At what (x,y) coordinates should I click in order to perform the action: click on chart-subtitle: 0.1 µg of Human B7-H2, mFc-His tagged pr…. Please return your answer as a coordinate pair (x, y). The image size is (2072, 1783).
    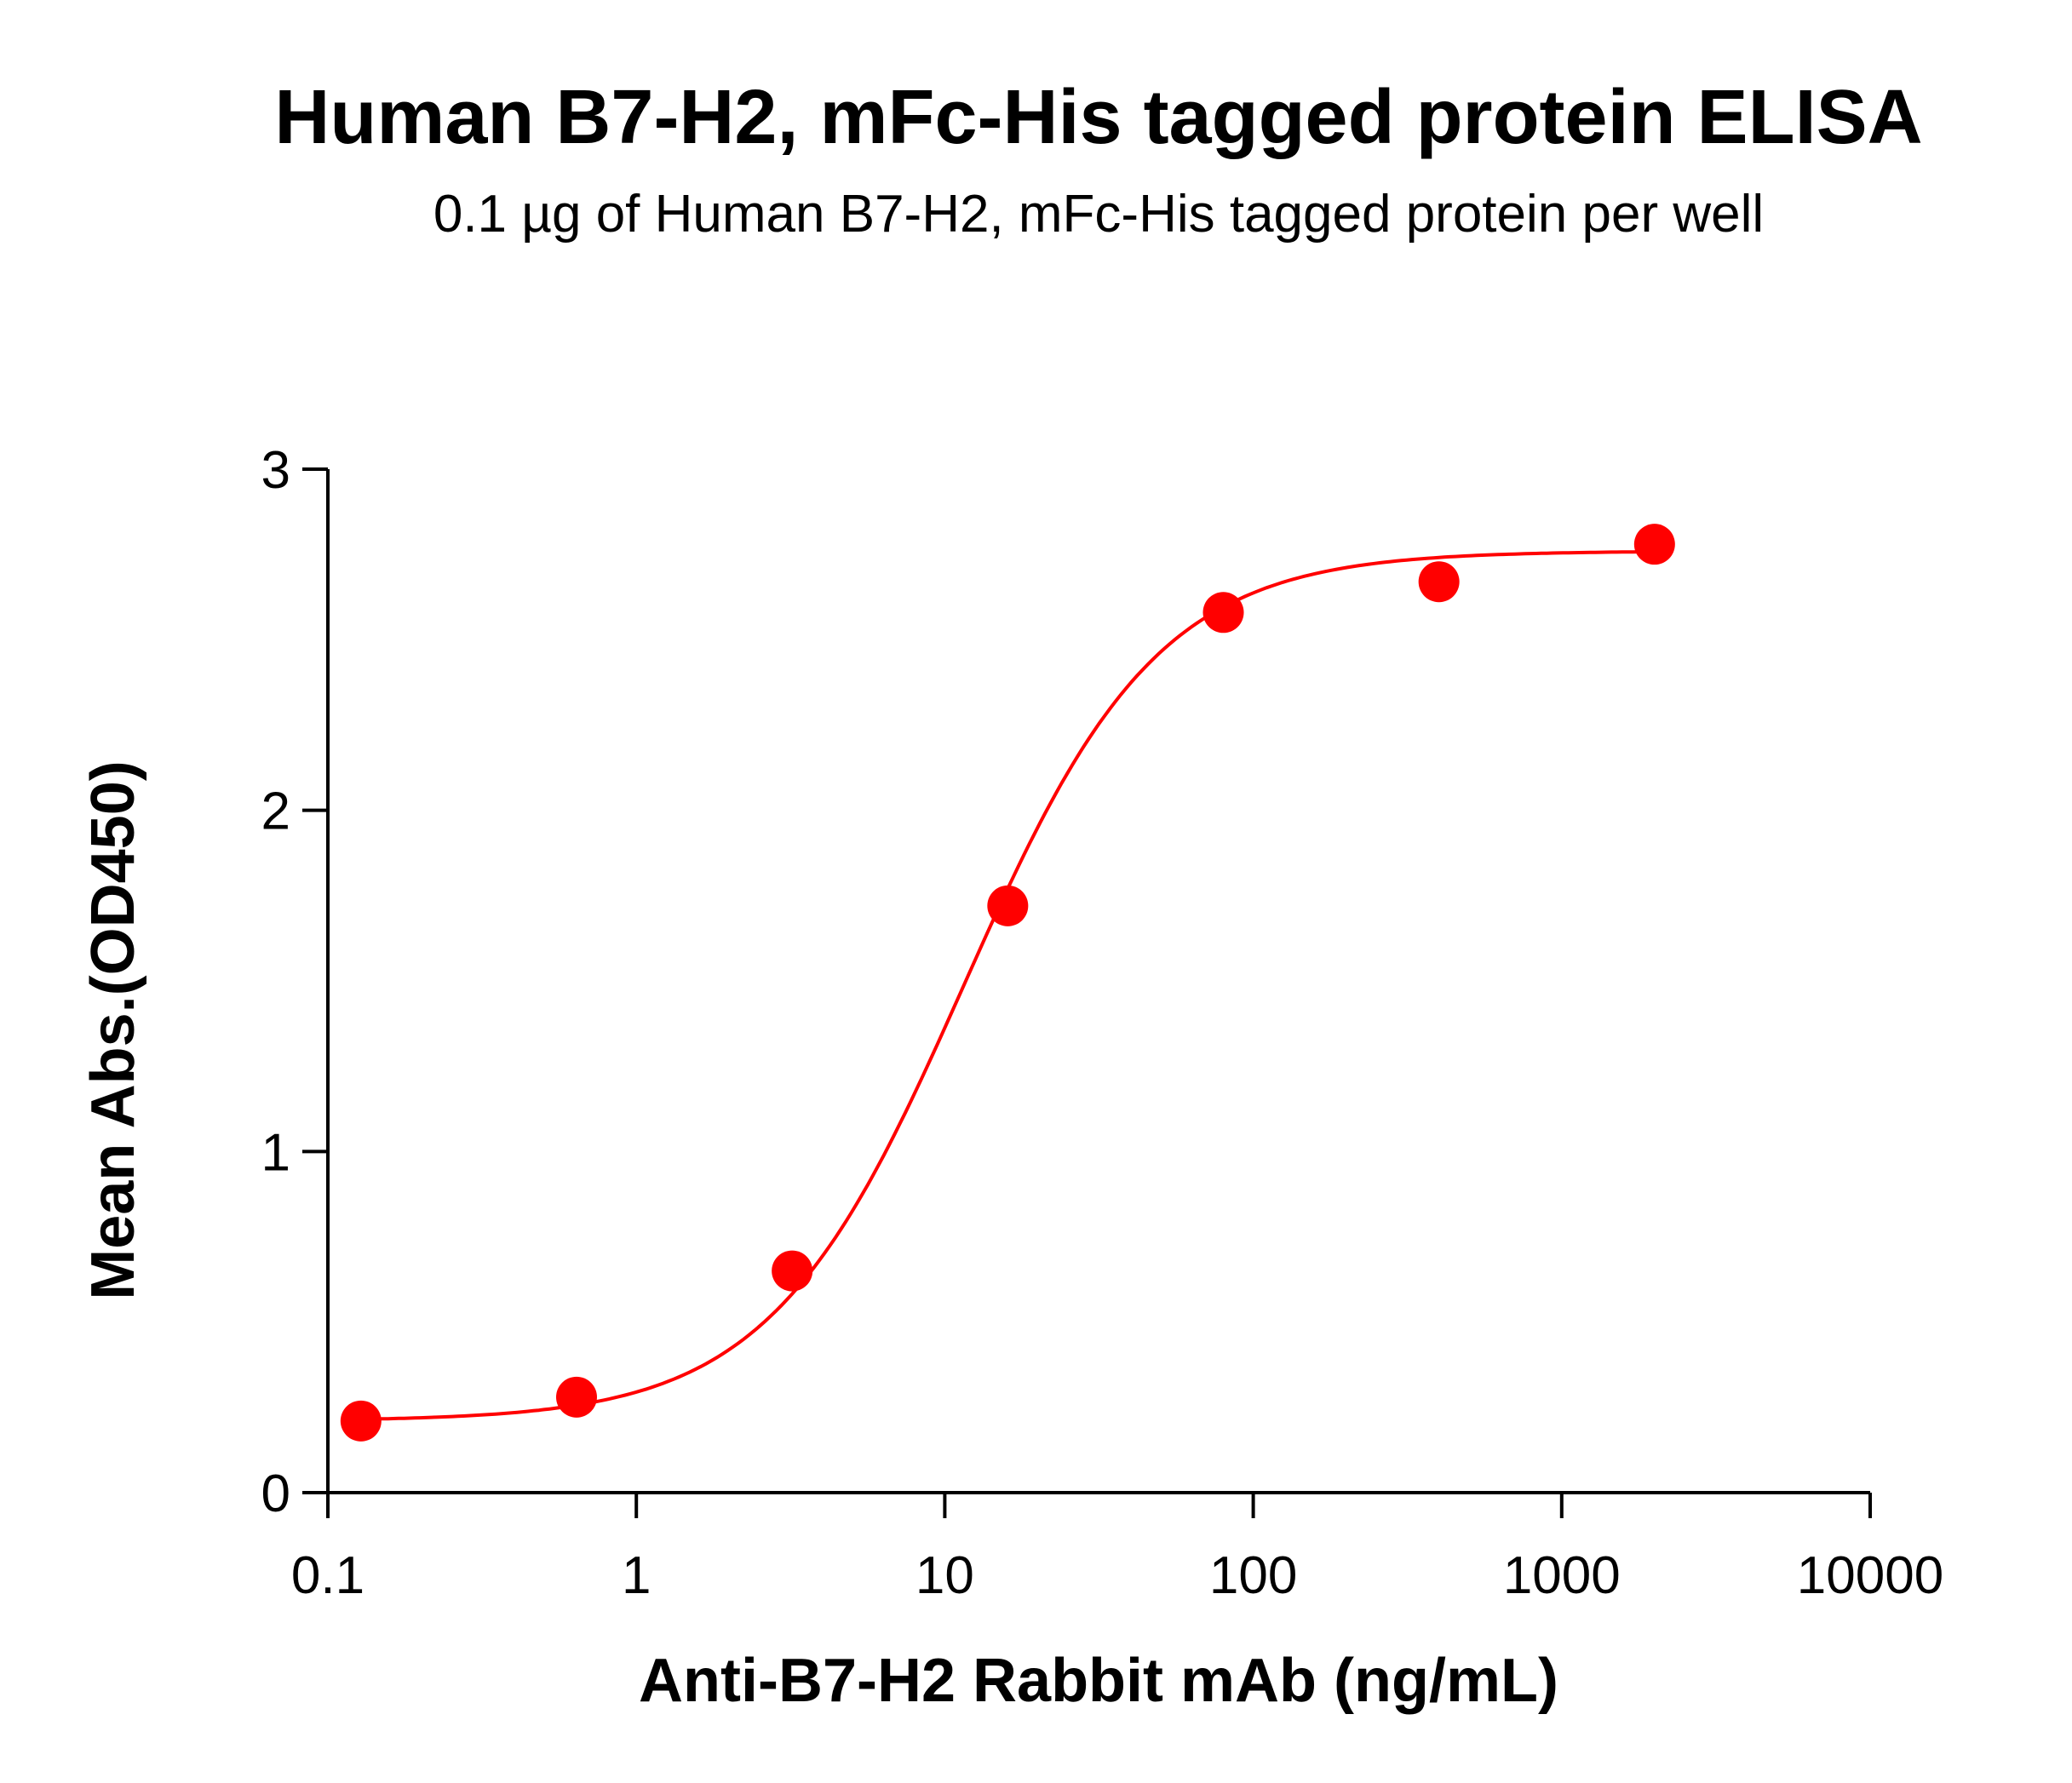
    Looking at the image, I should click on (1098, 214).